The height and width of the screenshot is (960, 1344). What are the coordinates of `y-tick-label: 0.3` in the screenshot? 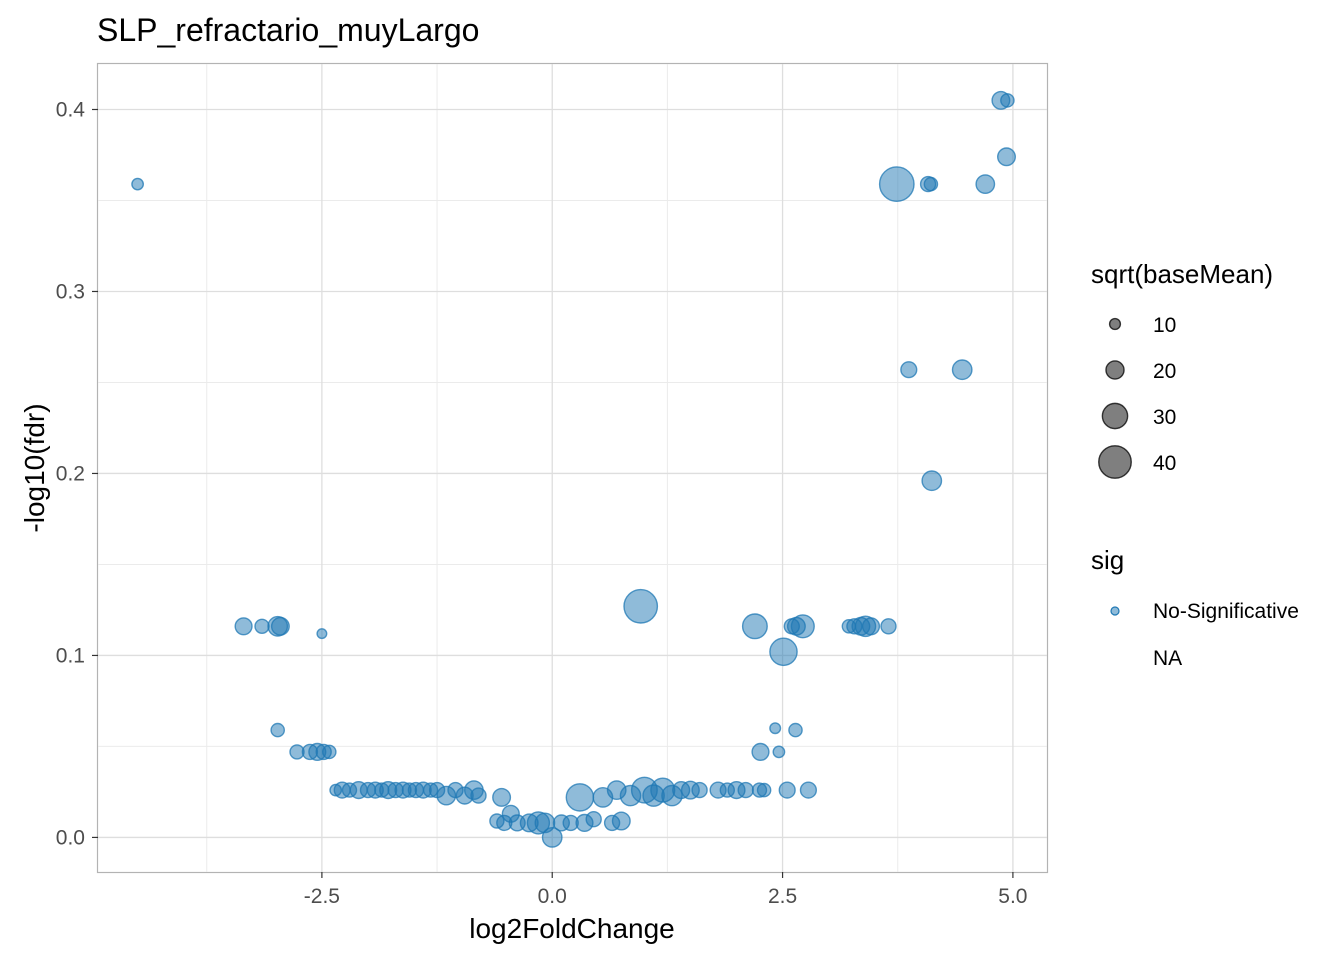 It's located at (70, 291).